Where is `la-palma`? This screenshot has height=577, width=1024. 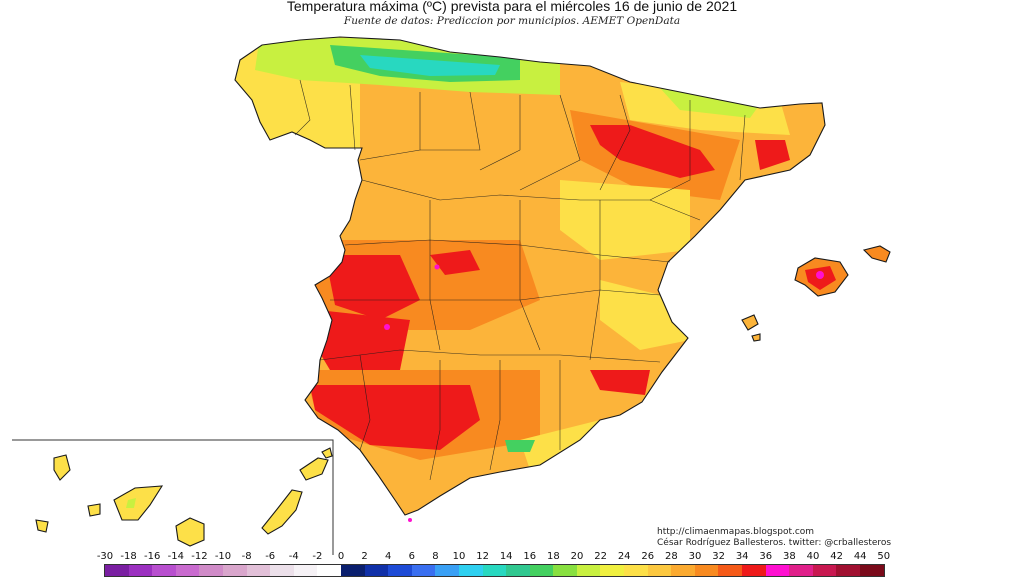
la-palma is located at coordinates (42, 526).